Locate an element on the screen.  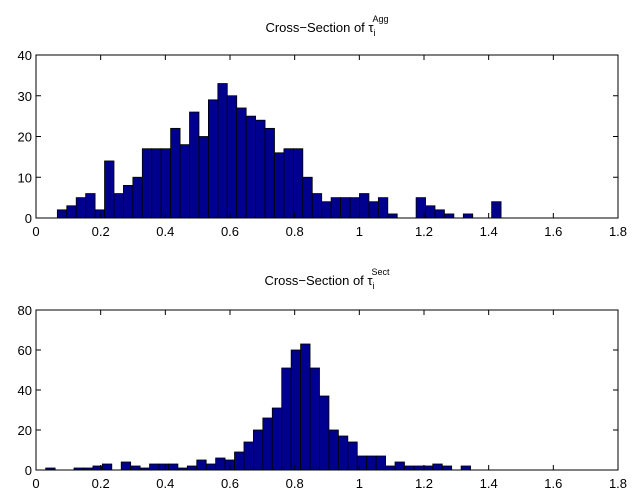
y-tick-label-sect: 0 is located at coordinates (28, 470).